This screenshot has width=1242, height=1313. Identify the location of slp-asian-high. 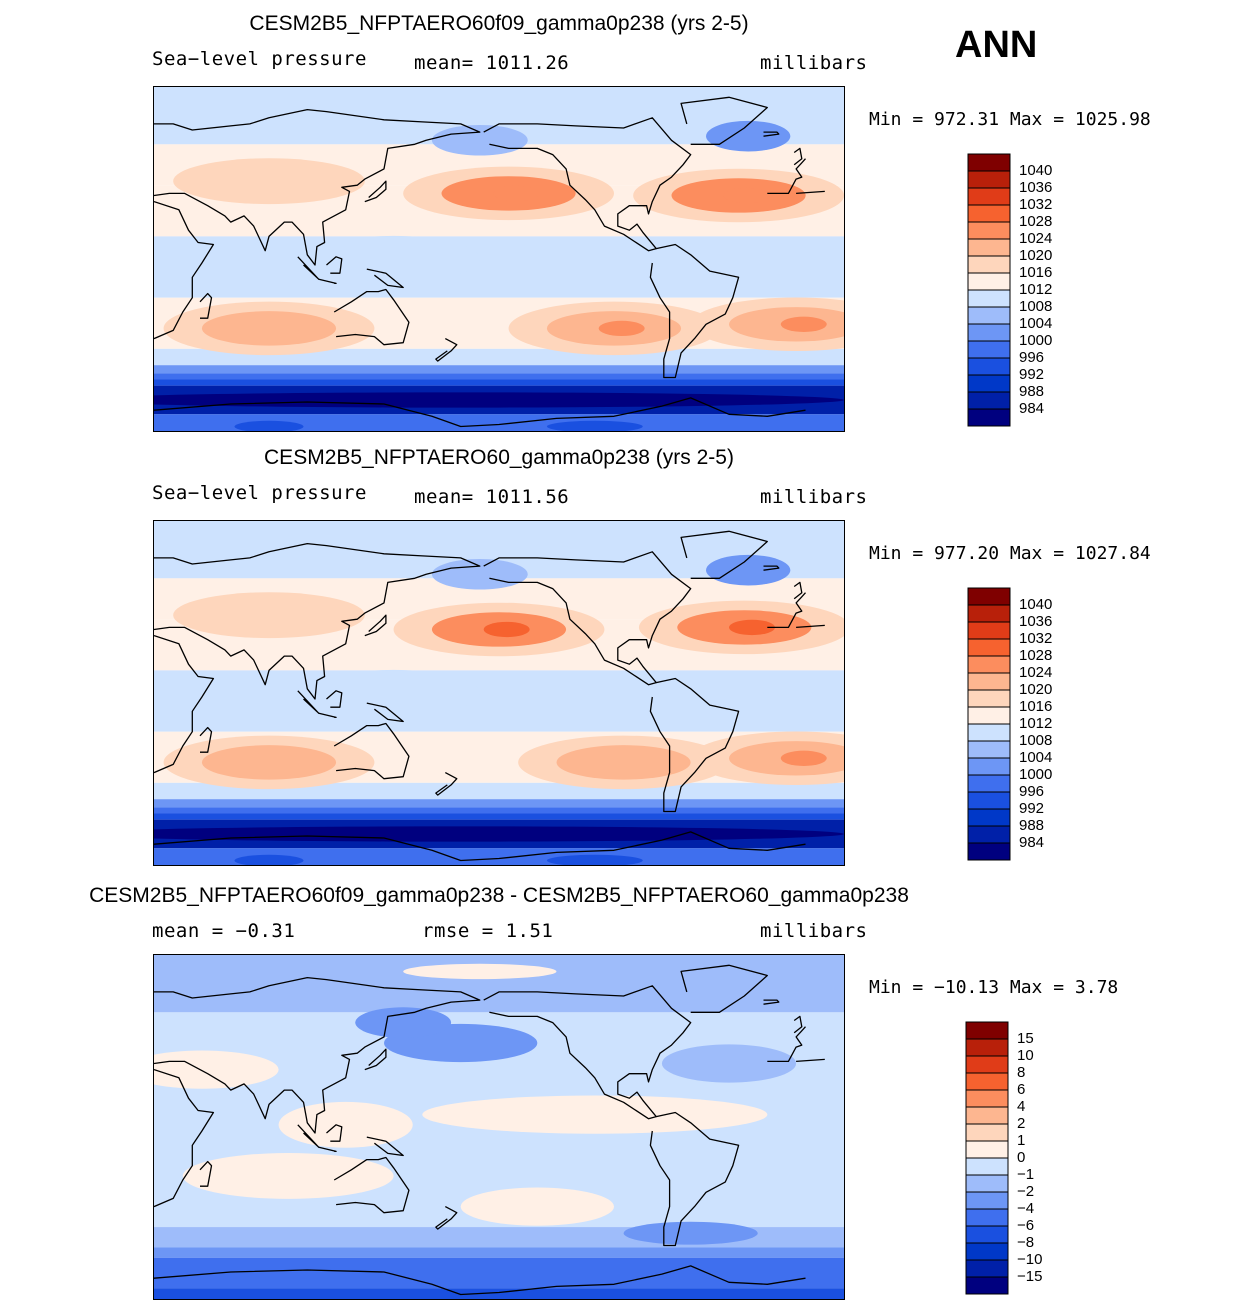
(269, 615).